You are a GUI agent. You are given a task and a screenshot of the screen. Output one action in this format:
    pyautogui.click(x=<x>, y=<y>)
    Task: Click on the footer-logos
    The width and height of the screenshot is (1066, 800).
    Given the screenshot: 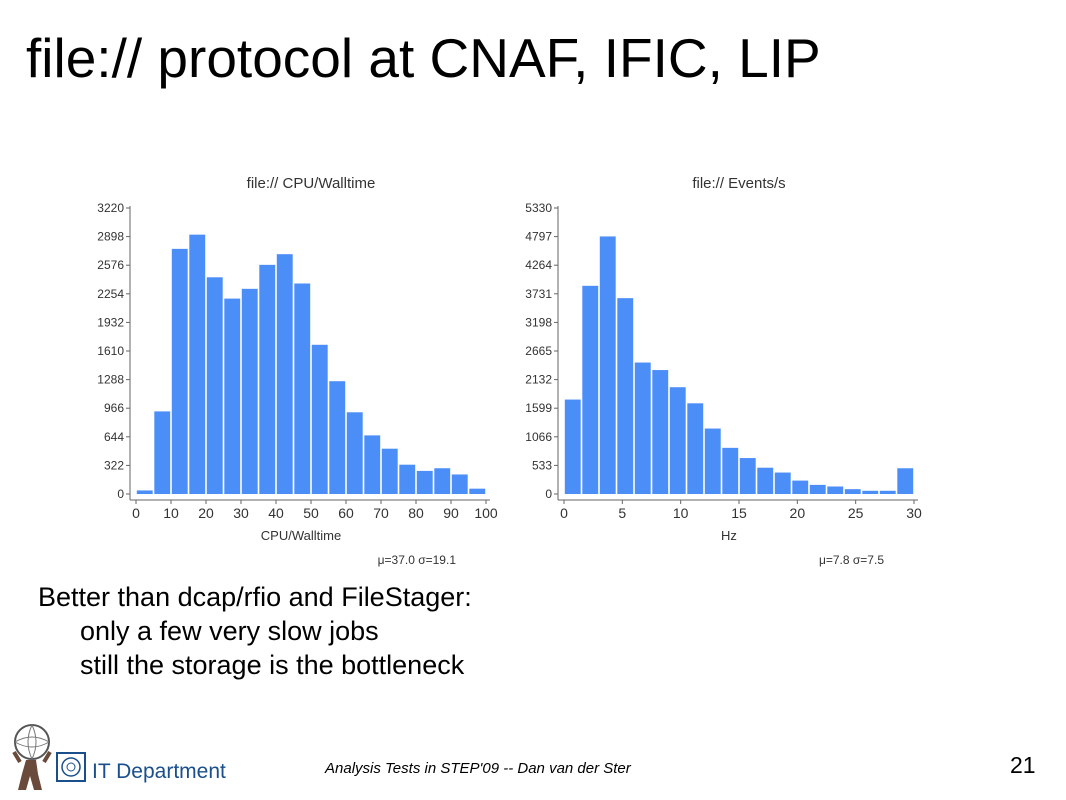 What is the action you would take?
    pyautogui.click(x=124, y=757)
    